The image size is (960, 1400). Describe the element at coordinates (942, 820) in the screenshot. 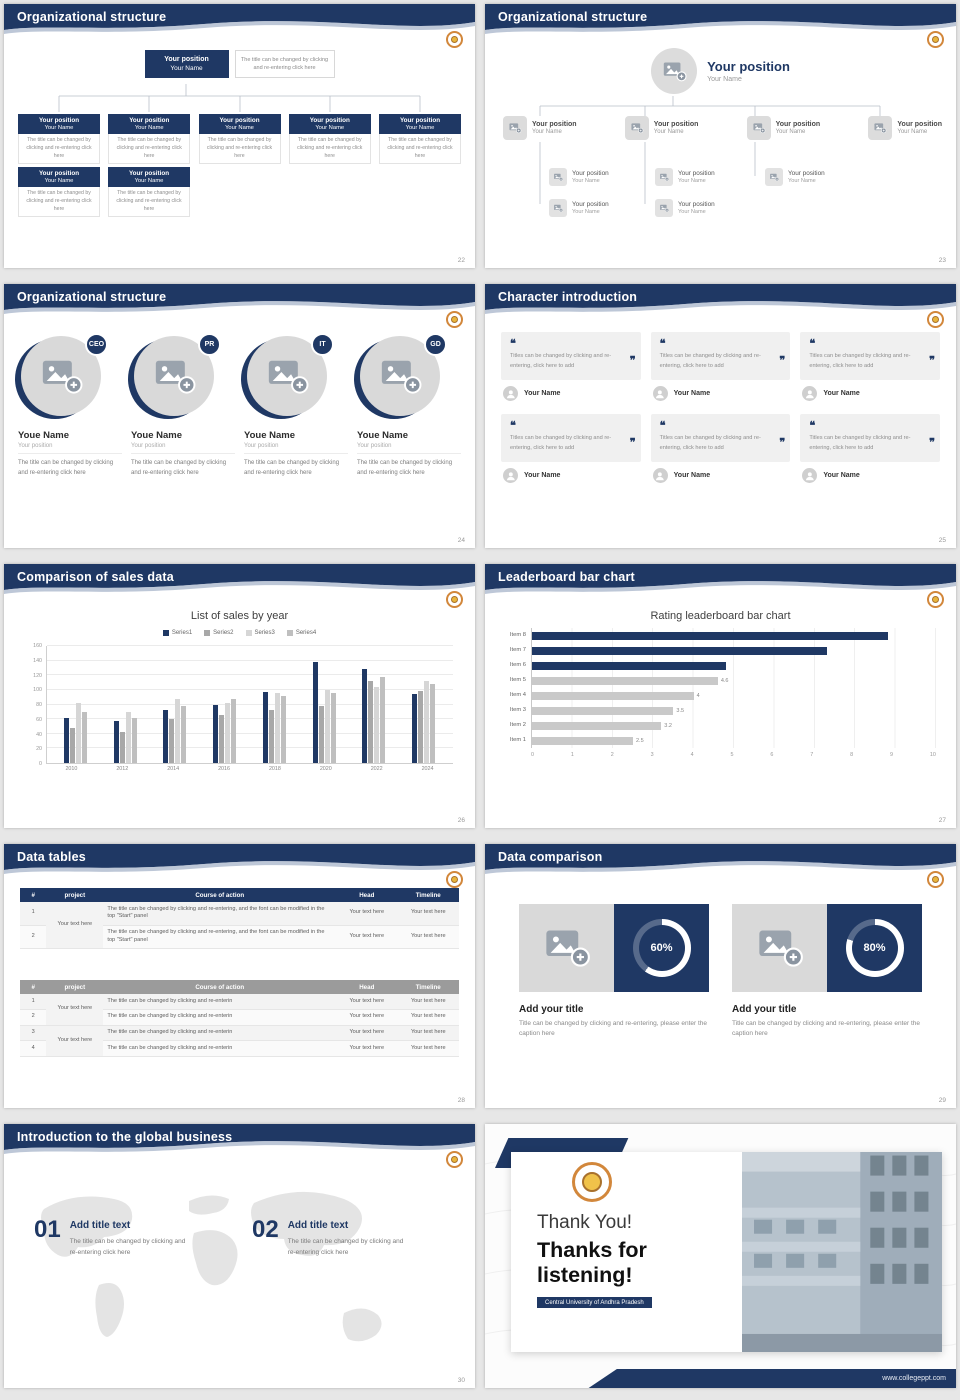

I see `page-number: 27` at that location.